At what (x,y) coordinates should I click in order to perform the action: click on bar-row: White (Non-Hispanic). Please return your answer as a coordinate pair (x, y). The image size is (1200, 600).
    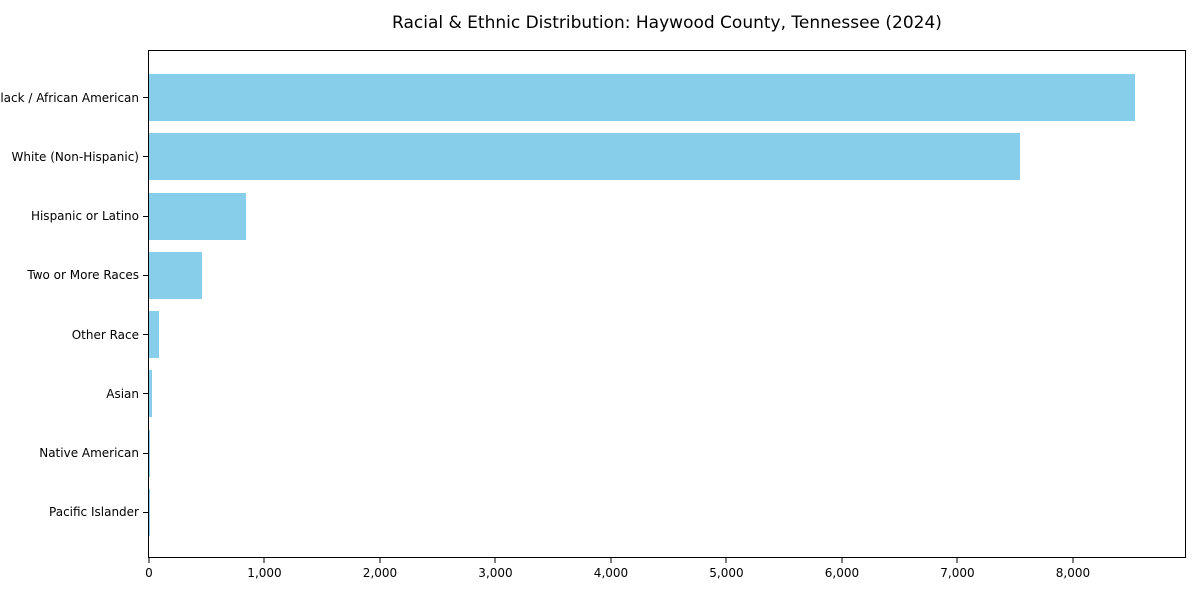
    Looking at the image, I should click on (598, 156).